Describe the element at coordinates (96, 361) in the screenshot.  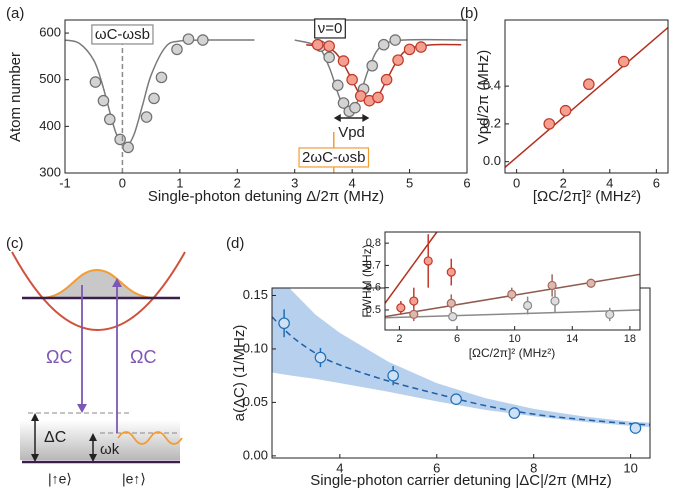
I see `panel-c: (c) ΩC ΩC ΔC ωk |↑e⟩ |e↑⟩` at that location.